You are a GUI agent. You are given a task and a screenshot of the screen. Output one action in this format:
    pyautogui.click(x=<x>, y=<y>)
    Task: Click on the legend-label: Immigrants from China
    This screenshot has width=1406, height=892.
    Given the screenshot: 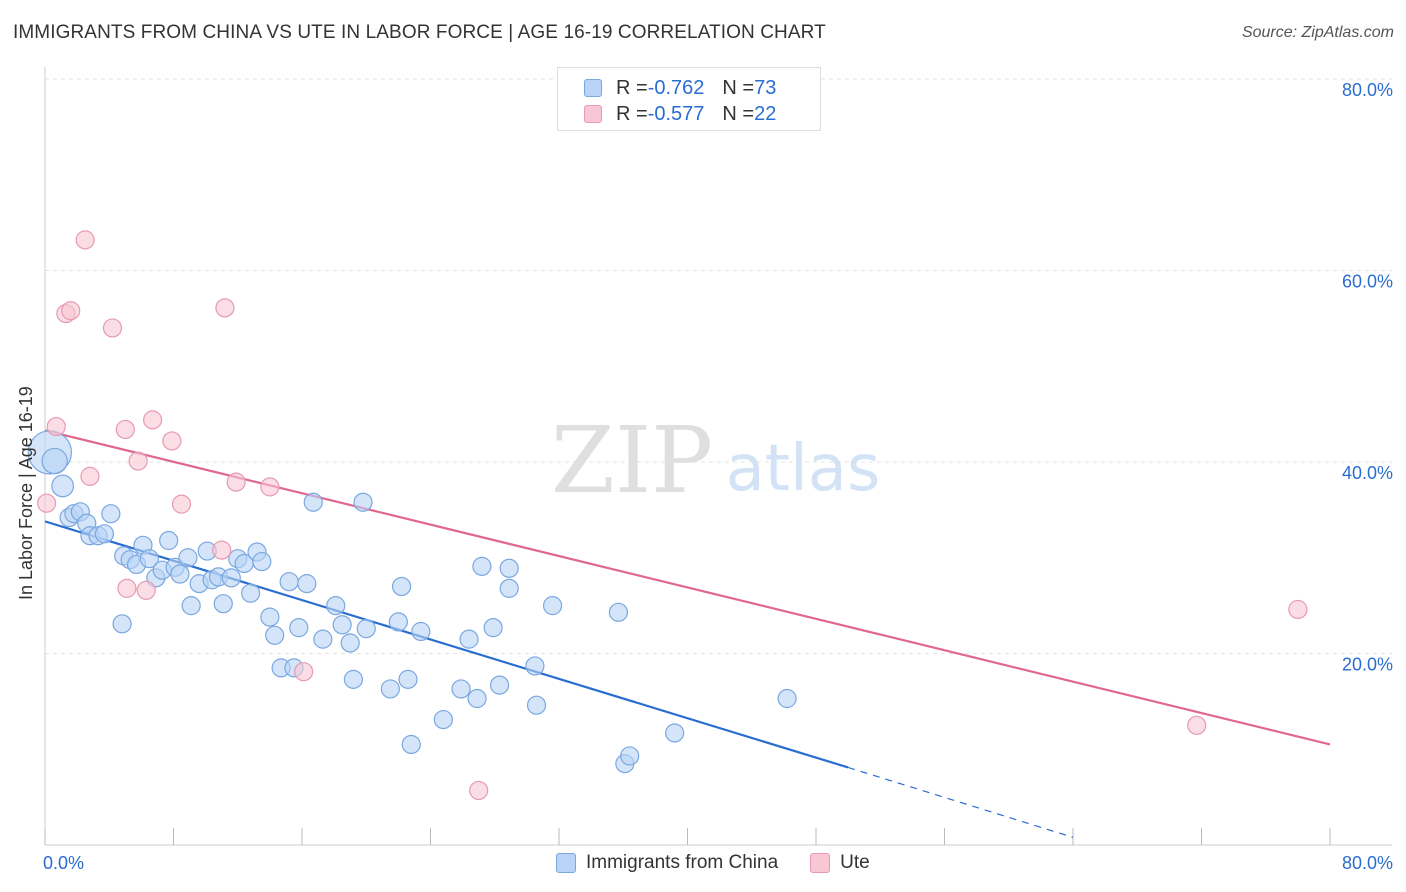 What is the action you would take?
    pyautogui.click(x=682, y=862)
    